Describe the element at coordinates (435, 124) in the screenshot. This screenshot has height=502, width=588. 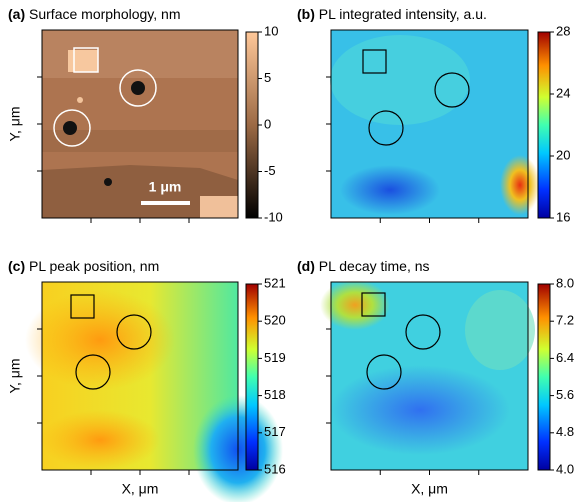
I see `image-b` at that location.